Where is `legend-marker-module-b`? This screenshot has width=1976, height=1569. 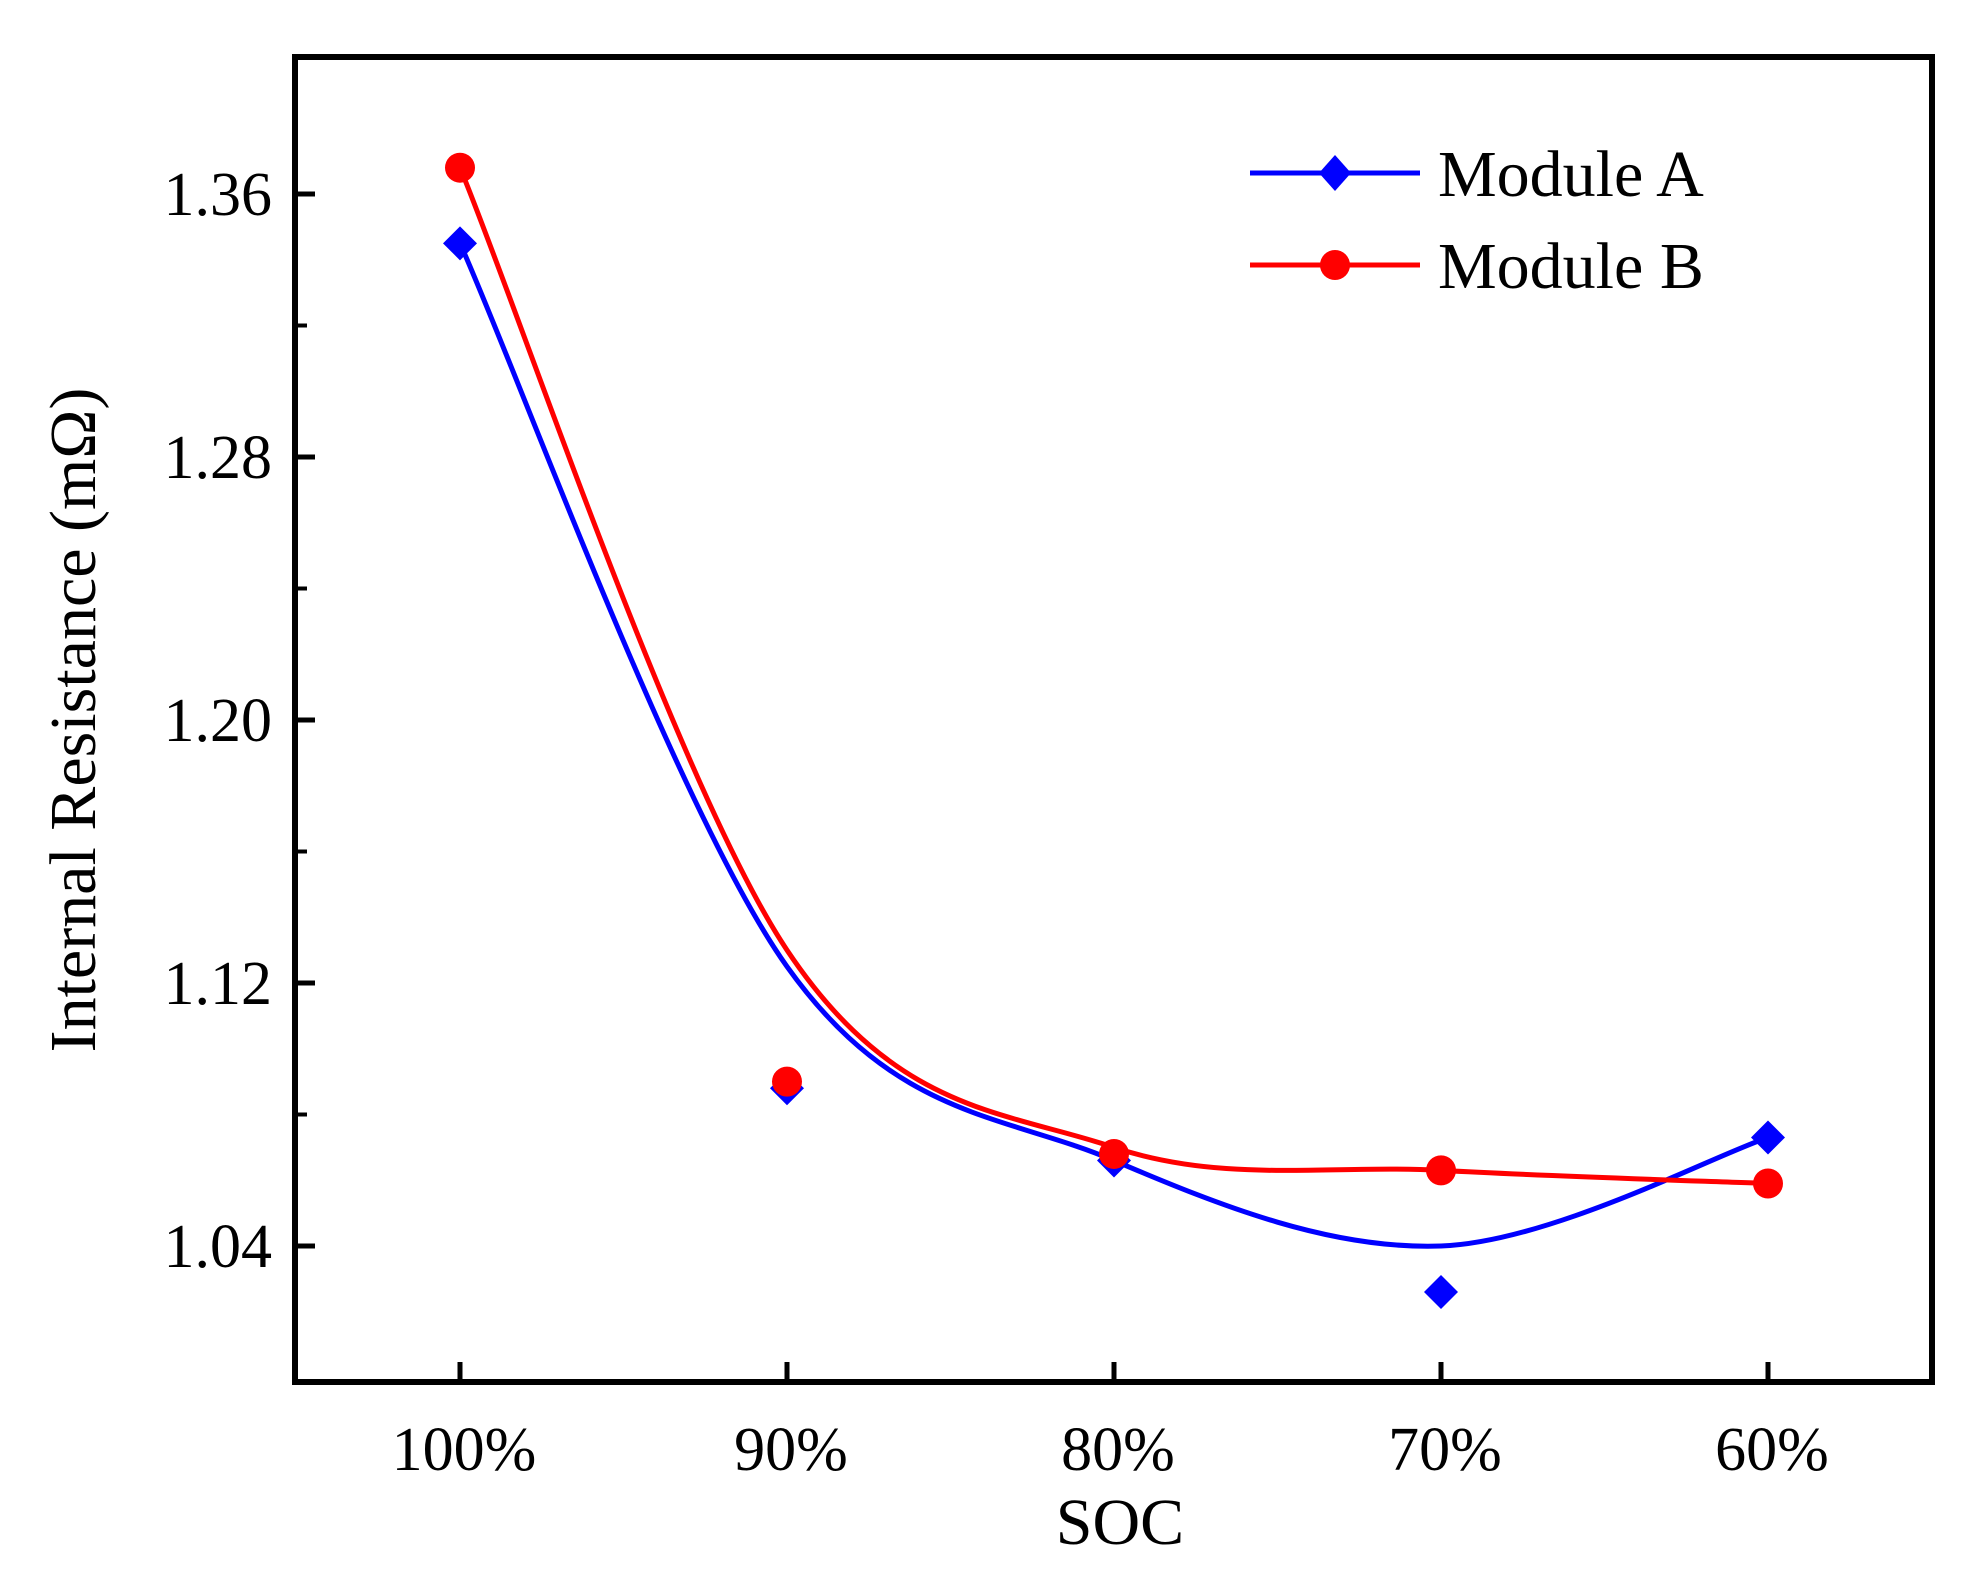
legend-marker-module-b is located at coordinates (1335, 265).